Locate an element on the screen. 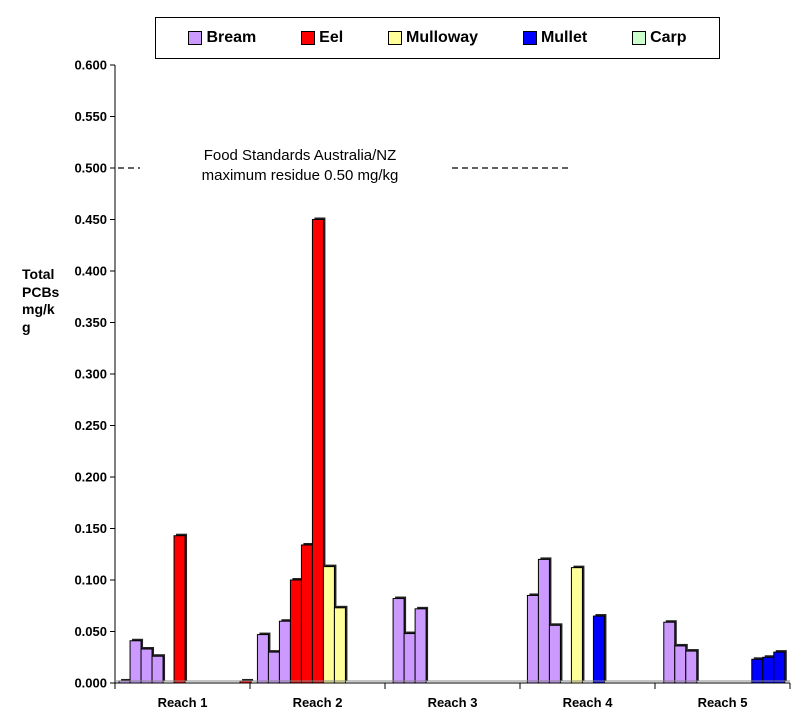  y-tick-label: 0.600 is located at coordinates (90, 65).